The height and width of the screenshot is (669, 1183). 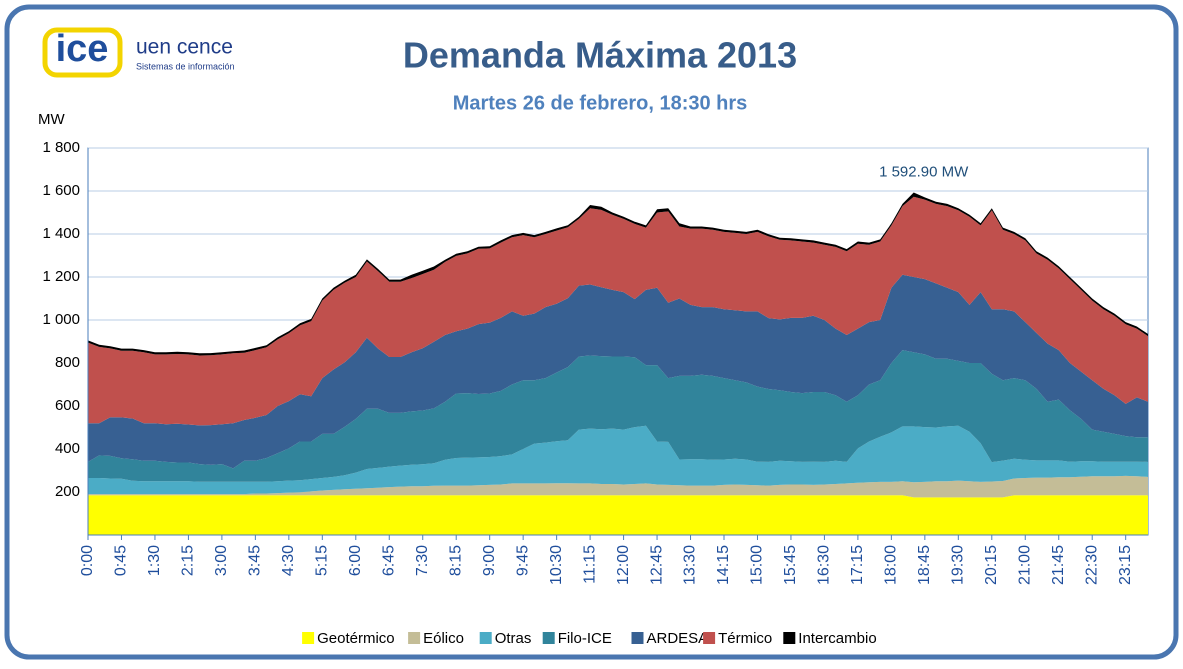 I want to click on x-tick-label: 9:00, so click(x=489, y=560).